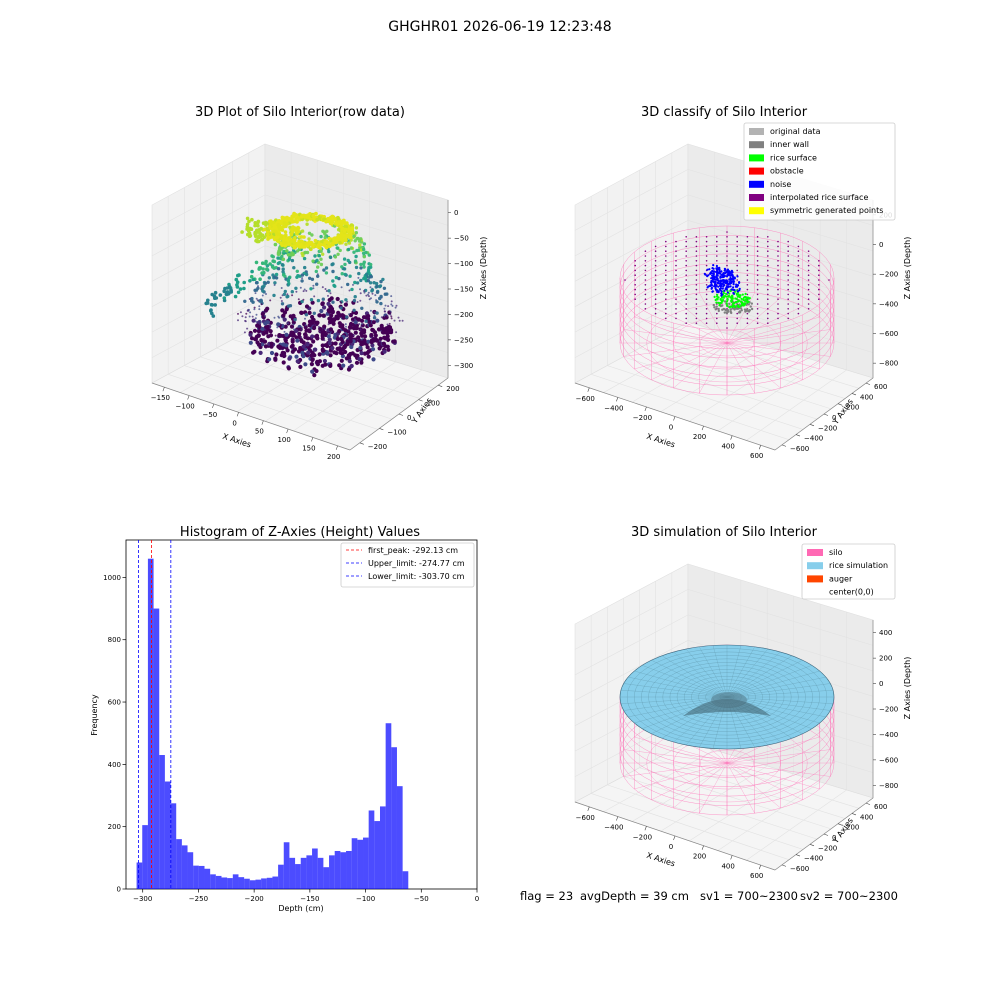 Image resolution: width=1000 pixels, height=1000 pixels. What do you see at coordinates (463, 366) in the screenshot?
I see `raw-z-tick-label: −300` at bounding box center [463, 366].